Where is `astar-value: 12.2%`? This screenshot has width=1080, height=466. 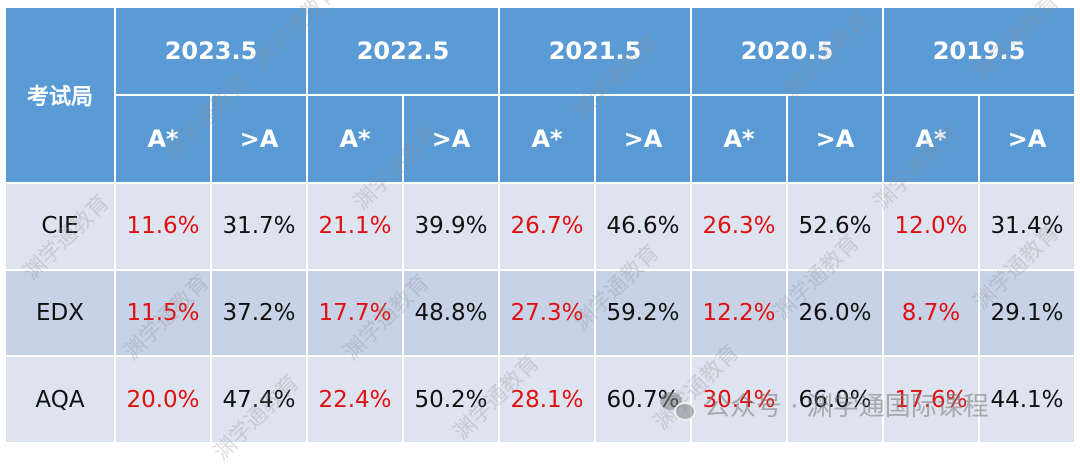
astar-value: 12.2% is located at coordinates (739, 313).